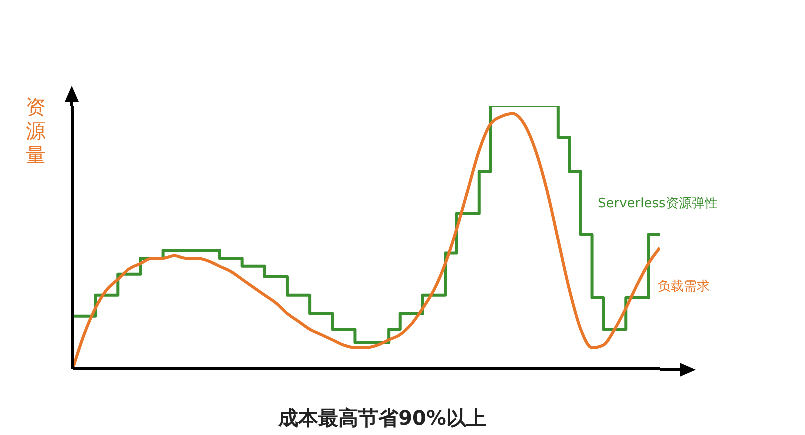 The width and height of the screenshot is (805, 435). I want to click on series-label: Serverless资源弹性, so click(658, 204).